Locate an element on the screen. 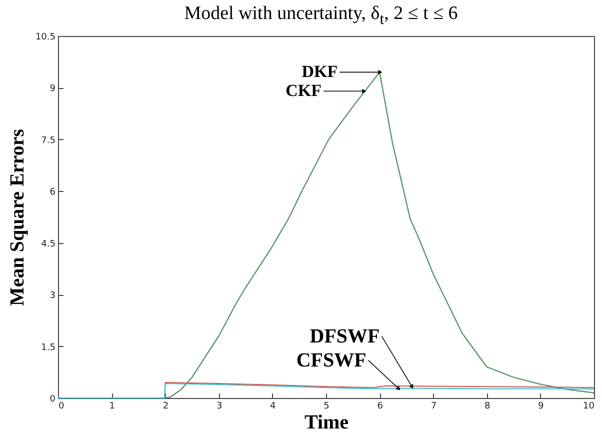 Image resolution: width=602 pixels, height=436 pixels. y-tick-label: 0 is located at coordinates (53, 399).